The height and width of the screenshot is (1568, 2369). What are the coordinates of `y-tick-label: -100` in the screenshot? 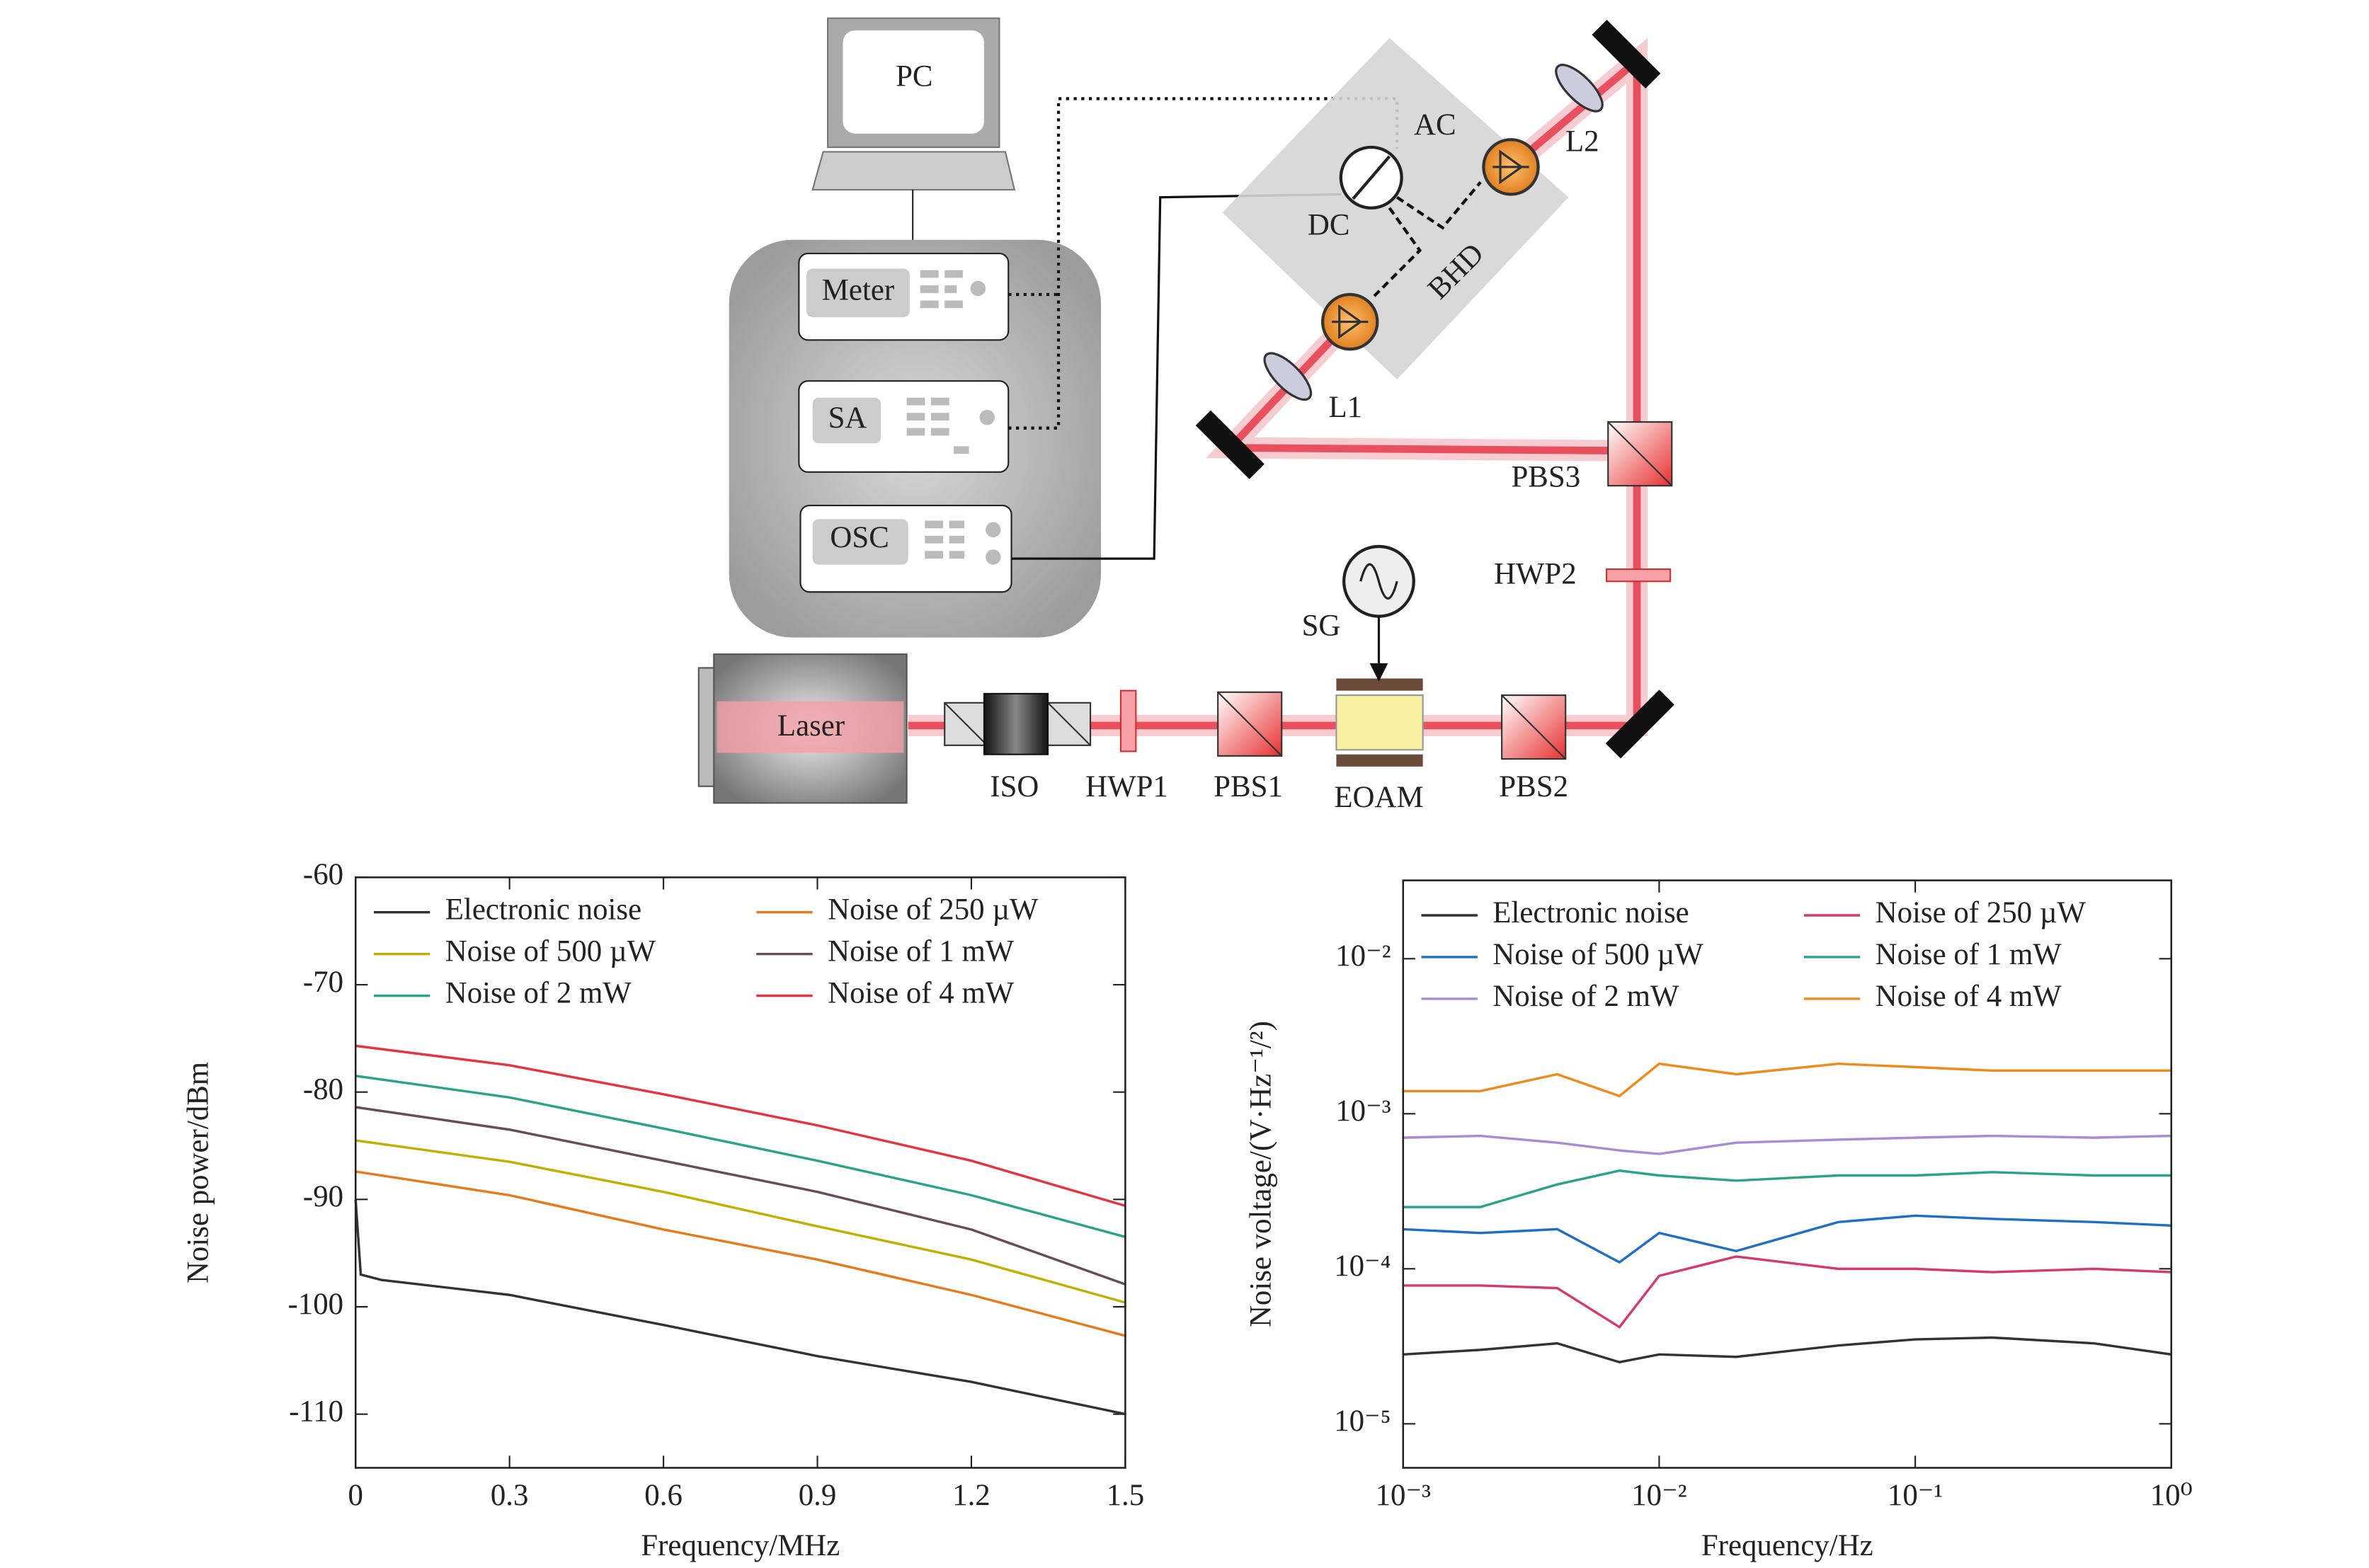 It's located at (315, 1304).